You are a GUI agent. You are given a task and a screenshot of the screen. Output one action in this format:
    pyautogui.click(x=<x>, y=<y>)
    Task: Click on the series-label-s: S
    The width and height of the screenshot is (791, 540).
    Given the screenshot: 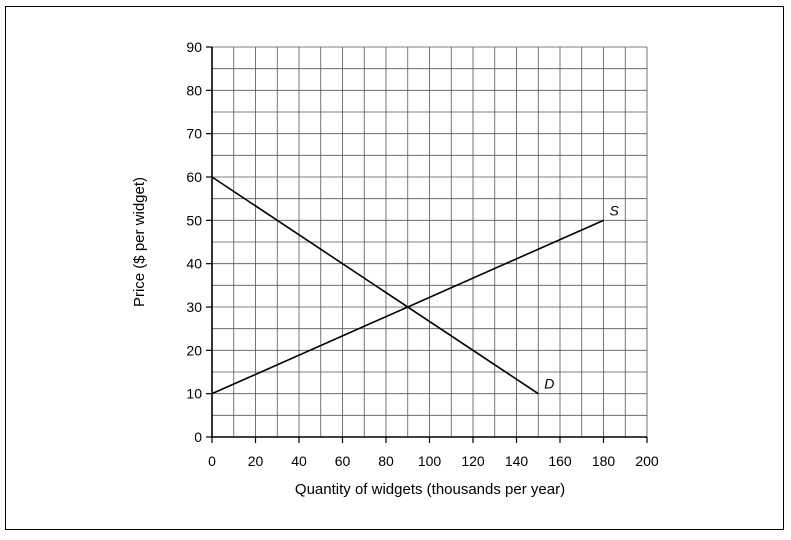 What is the action you would take?
    pyautogui.click(x=615, y=210)
    